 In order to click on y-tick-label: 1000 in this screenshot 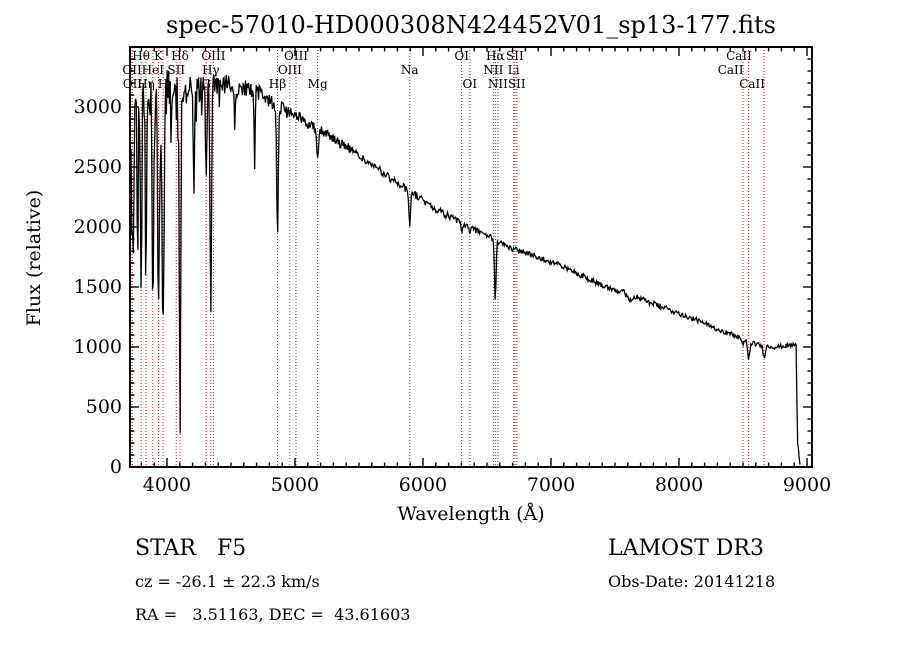, I will do `click(97, 347)`.